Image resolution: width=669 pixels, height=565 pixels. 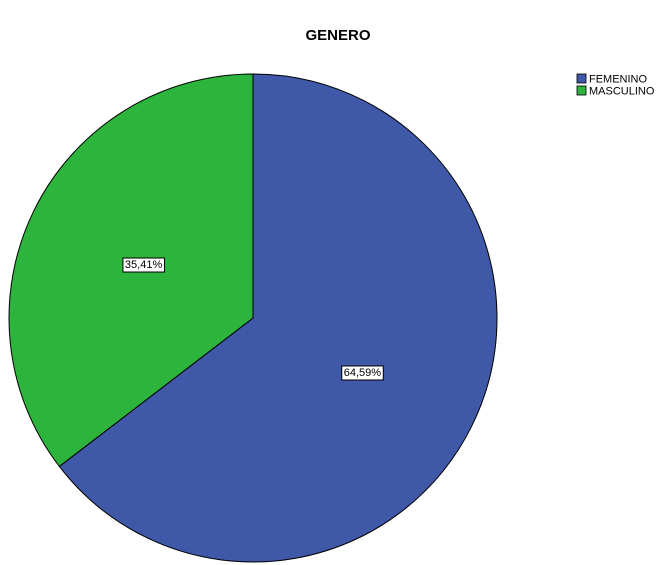 I want to click on data-label-text: 35,41%, so click(x=144, y=265).